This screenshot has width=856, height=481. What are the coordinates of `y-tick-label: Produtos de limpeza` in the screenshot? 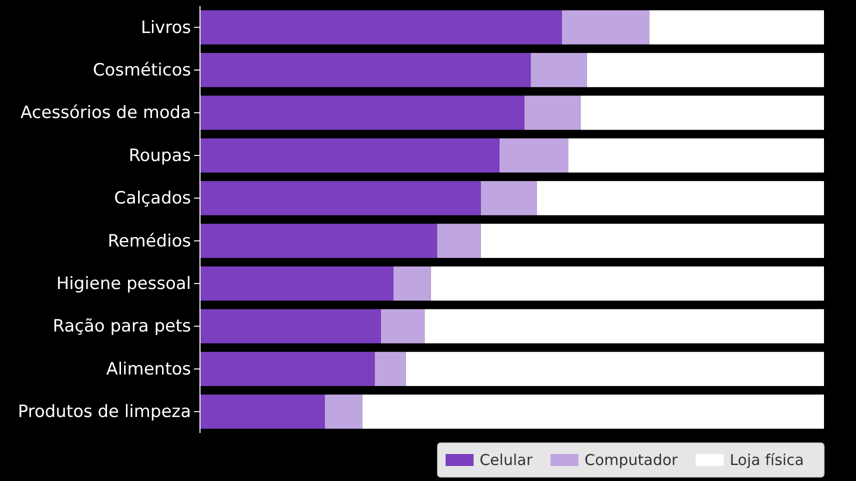 It's located at (104, 412).